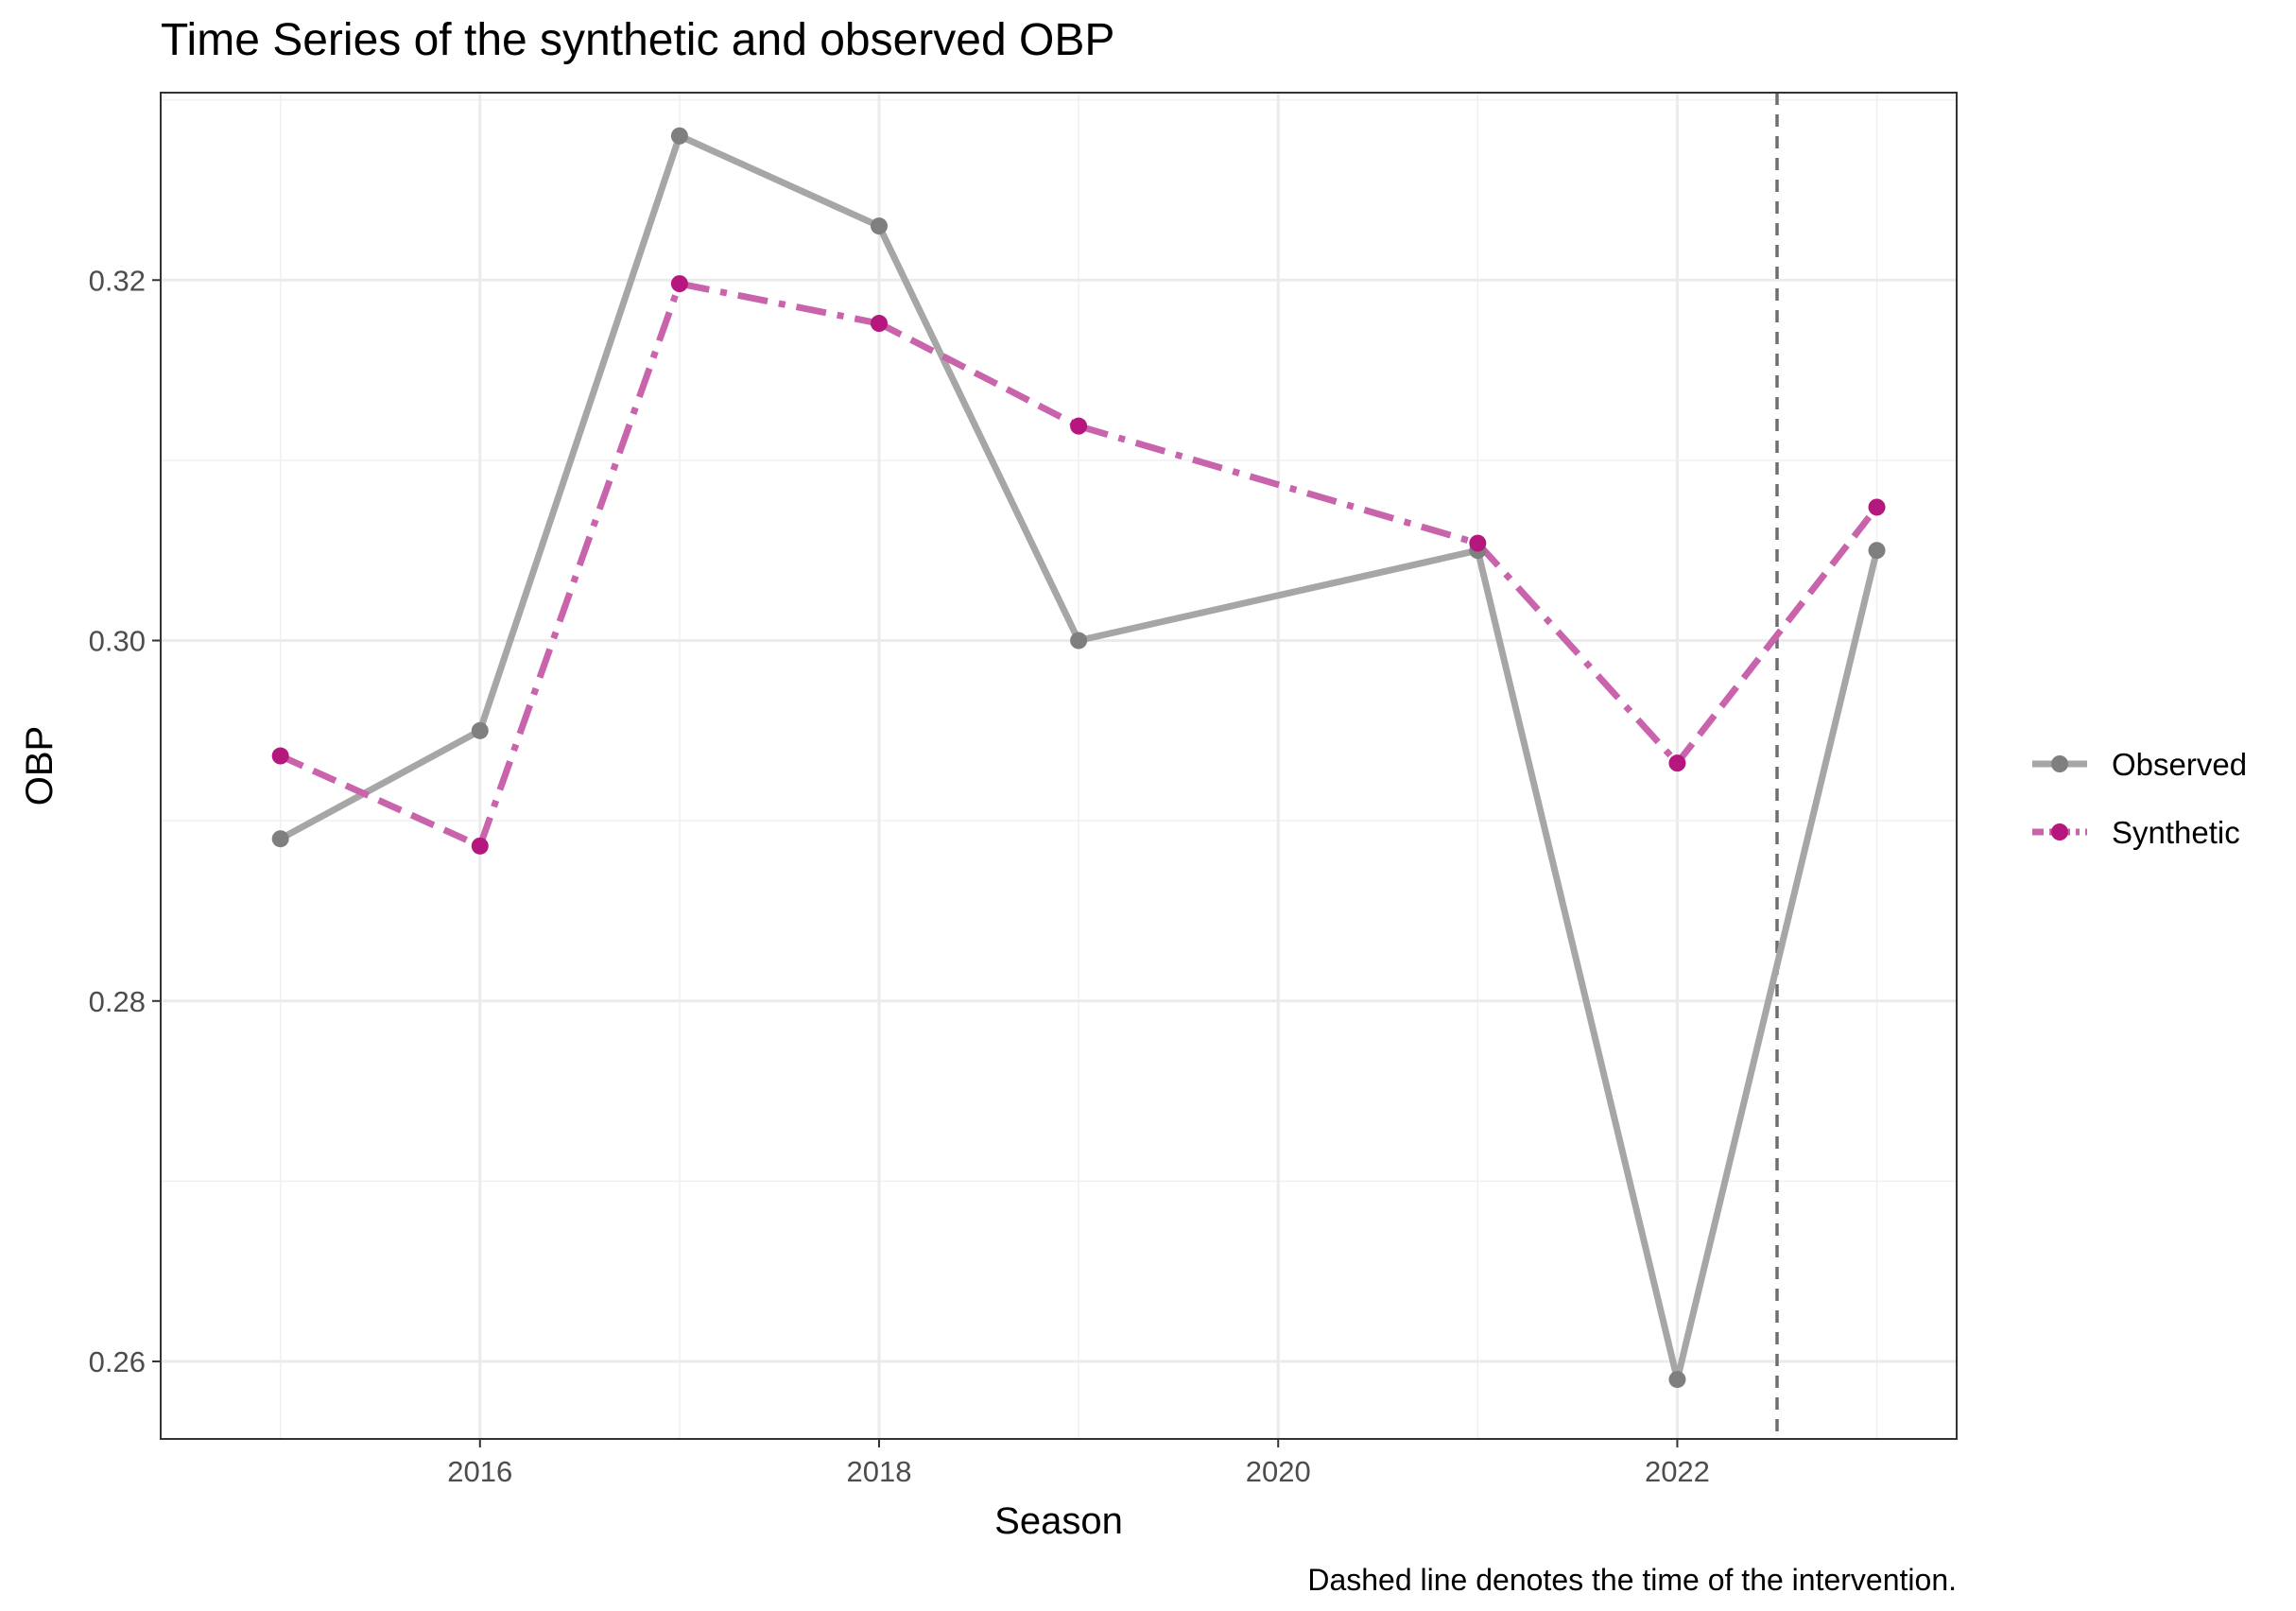 The height and width of the screenshot is (1611, 2296). Describe the element at coordinates (2139, 798) in the screenshot. I see `legend: Observed Synthetic` at that location.